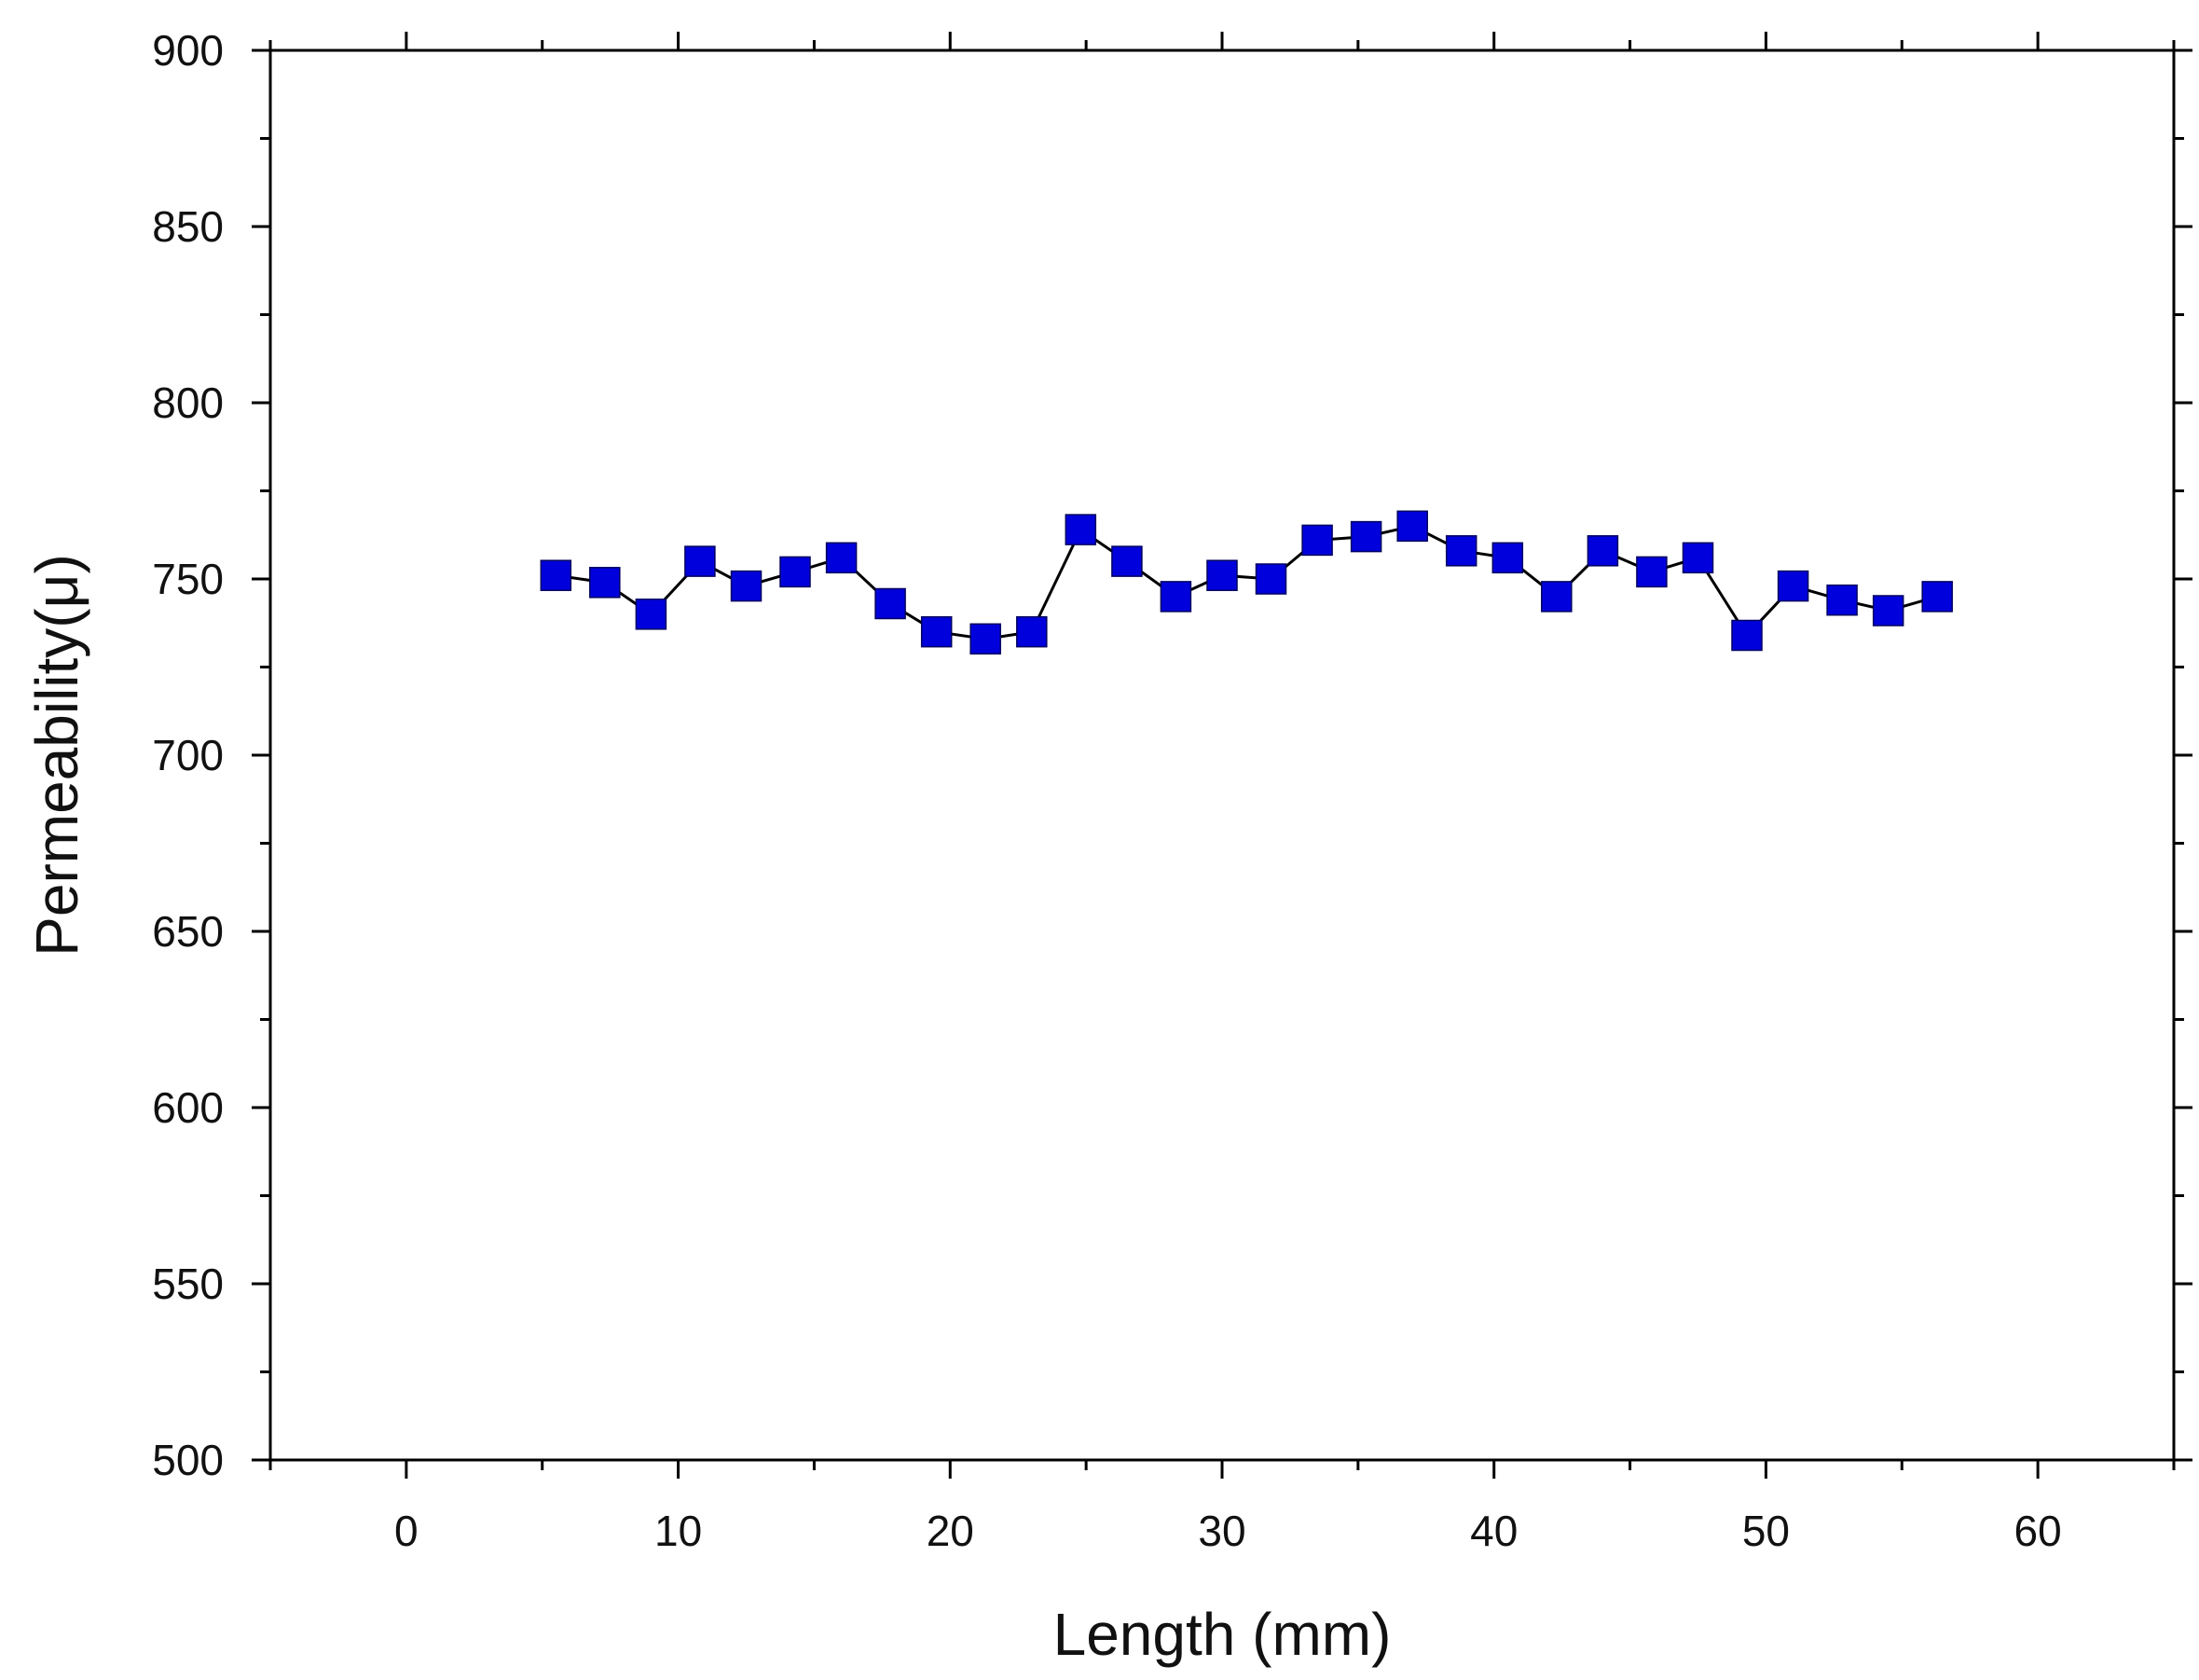  I want to click on x-tick-label: 10, so click(678, 1531).